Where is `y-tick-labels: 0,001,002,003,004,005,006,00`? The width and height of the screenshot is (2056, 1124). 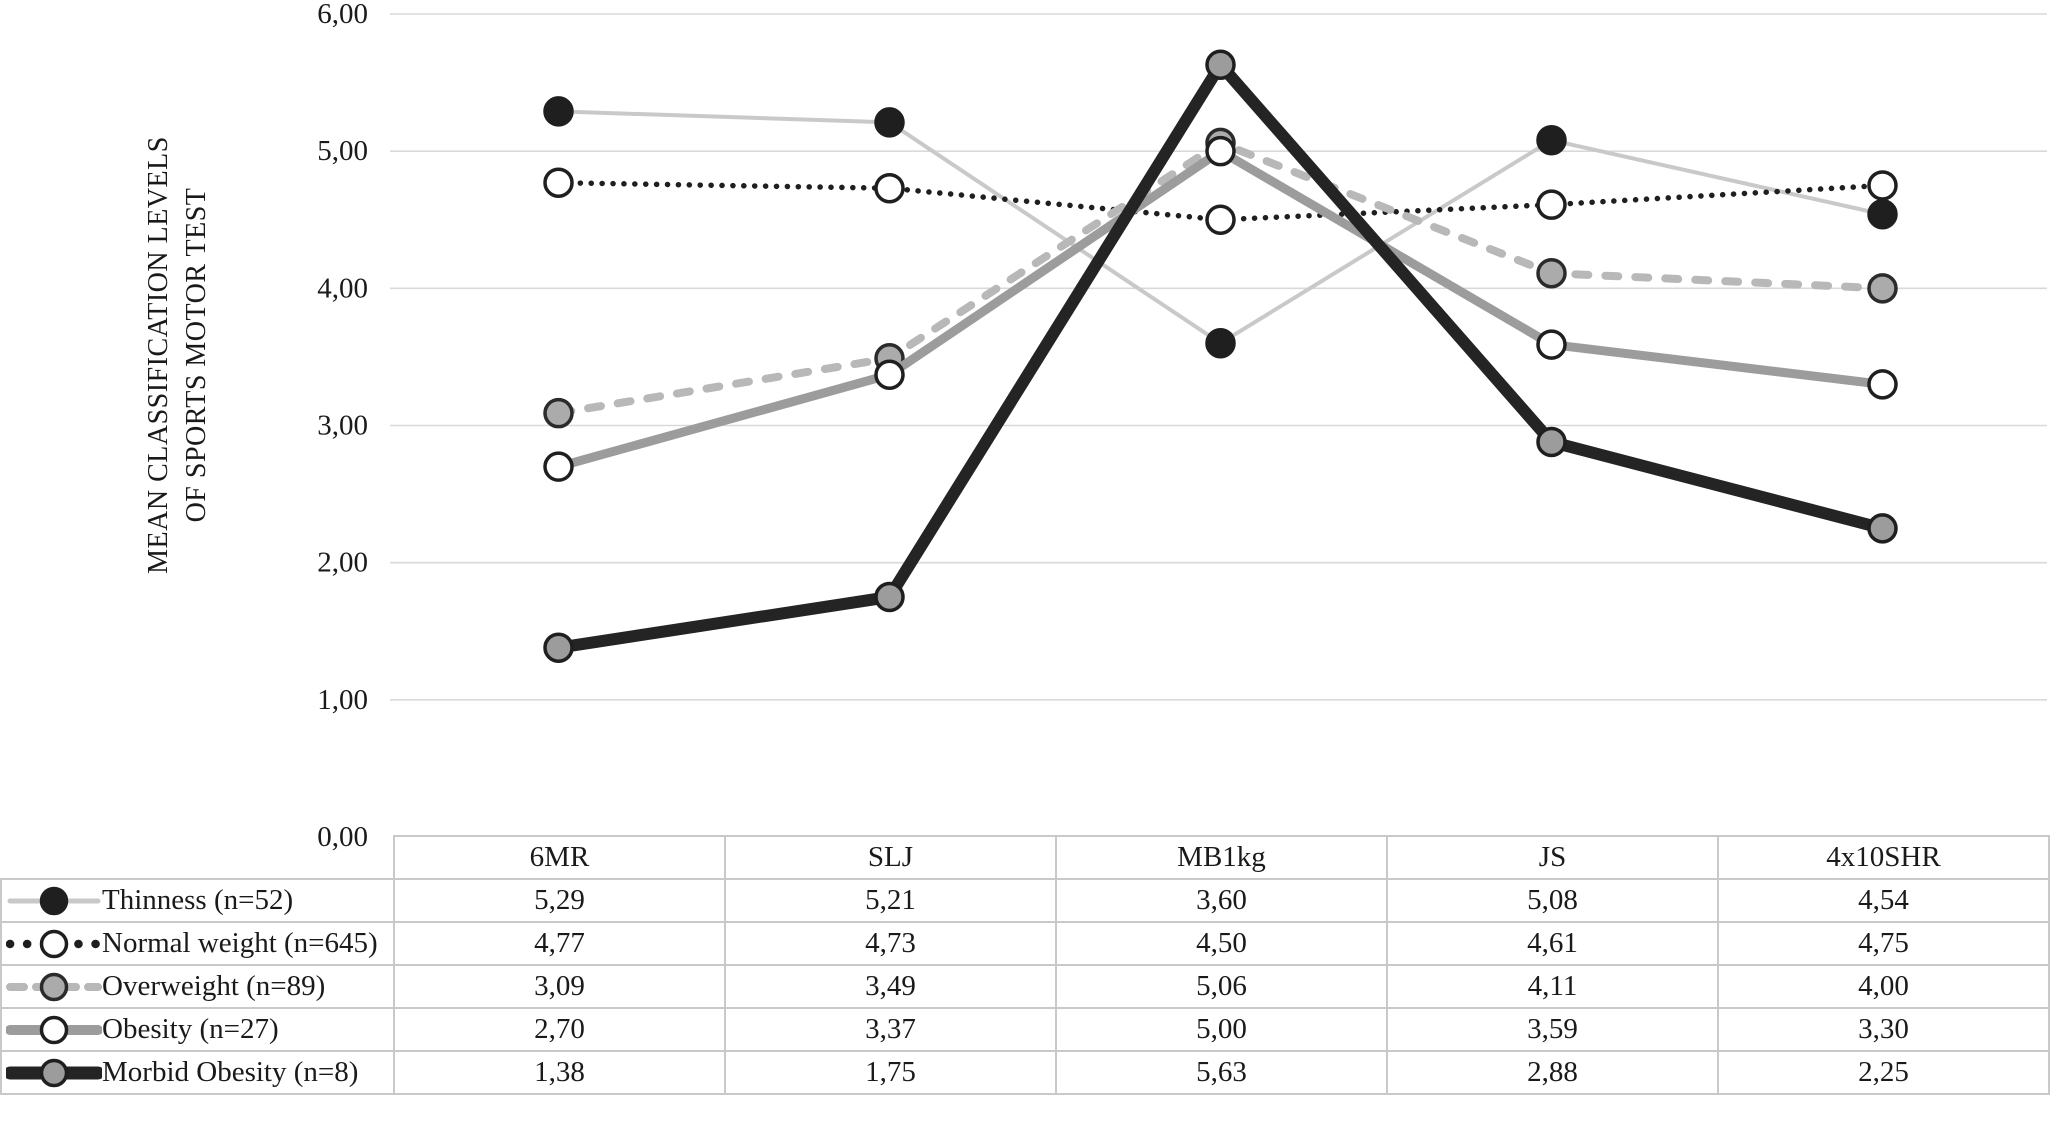 y-tick-labels: 0,001,002,003,004,005,006,00 is located at coordinates (342, 426).